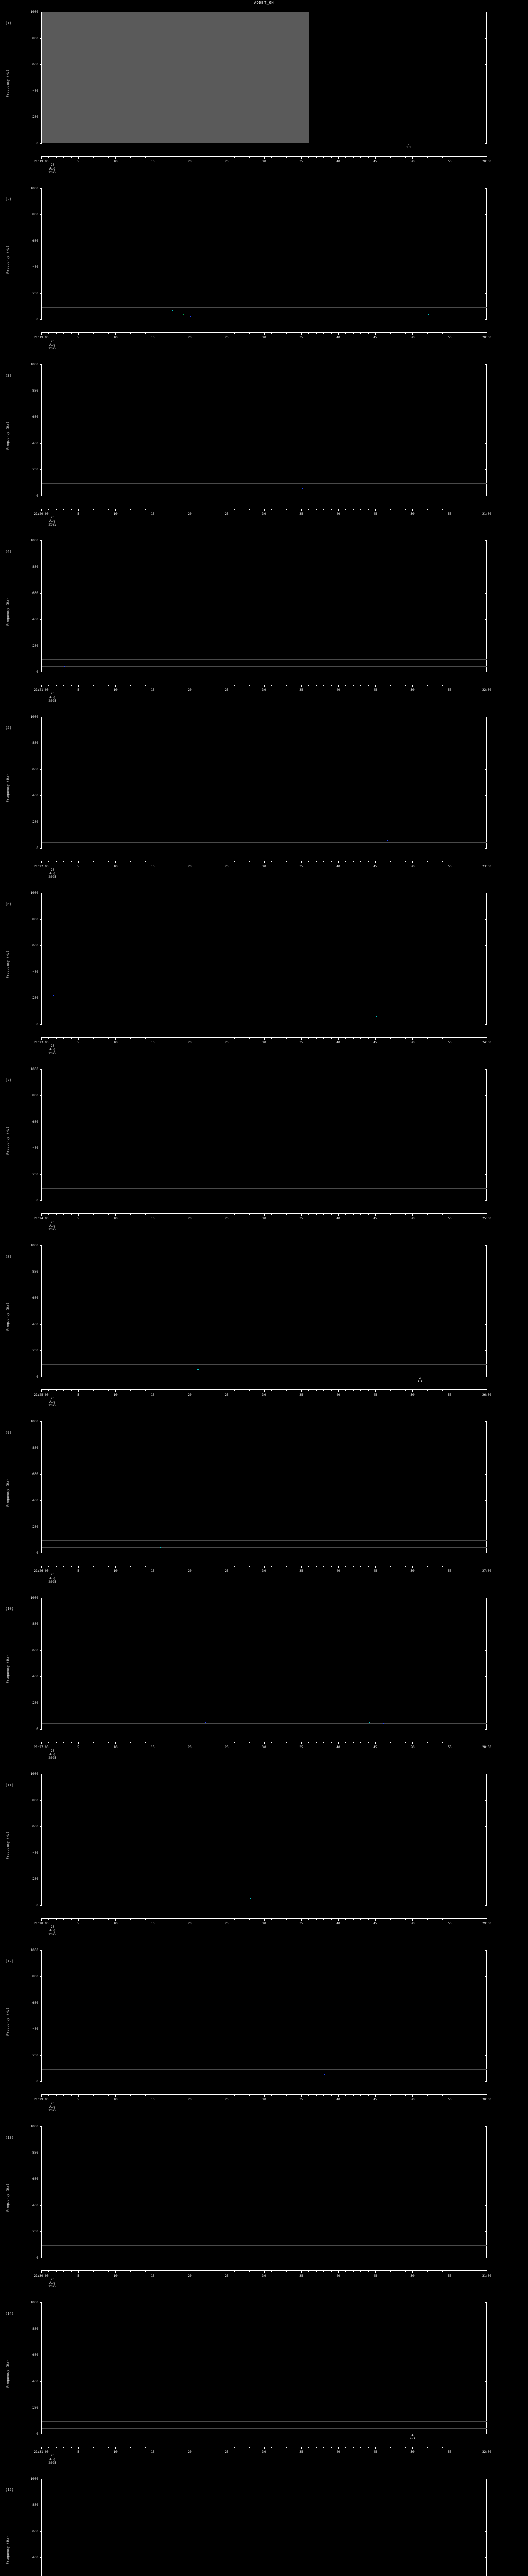  What do you see at coordinates (41, 1923) in the screenshot?
I see `time-axis-start-label: 21:28:00` at bounding box center [41, 1923].